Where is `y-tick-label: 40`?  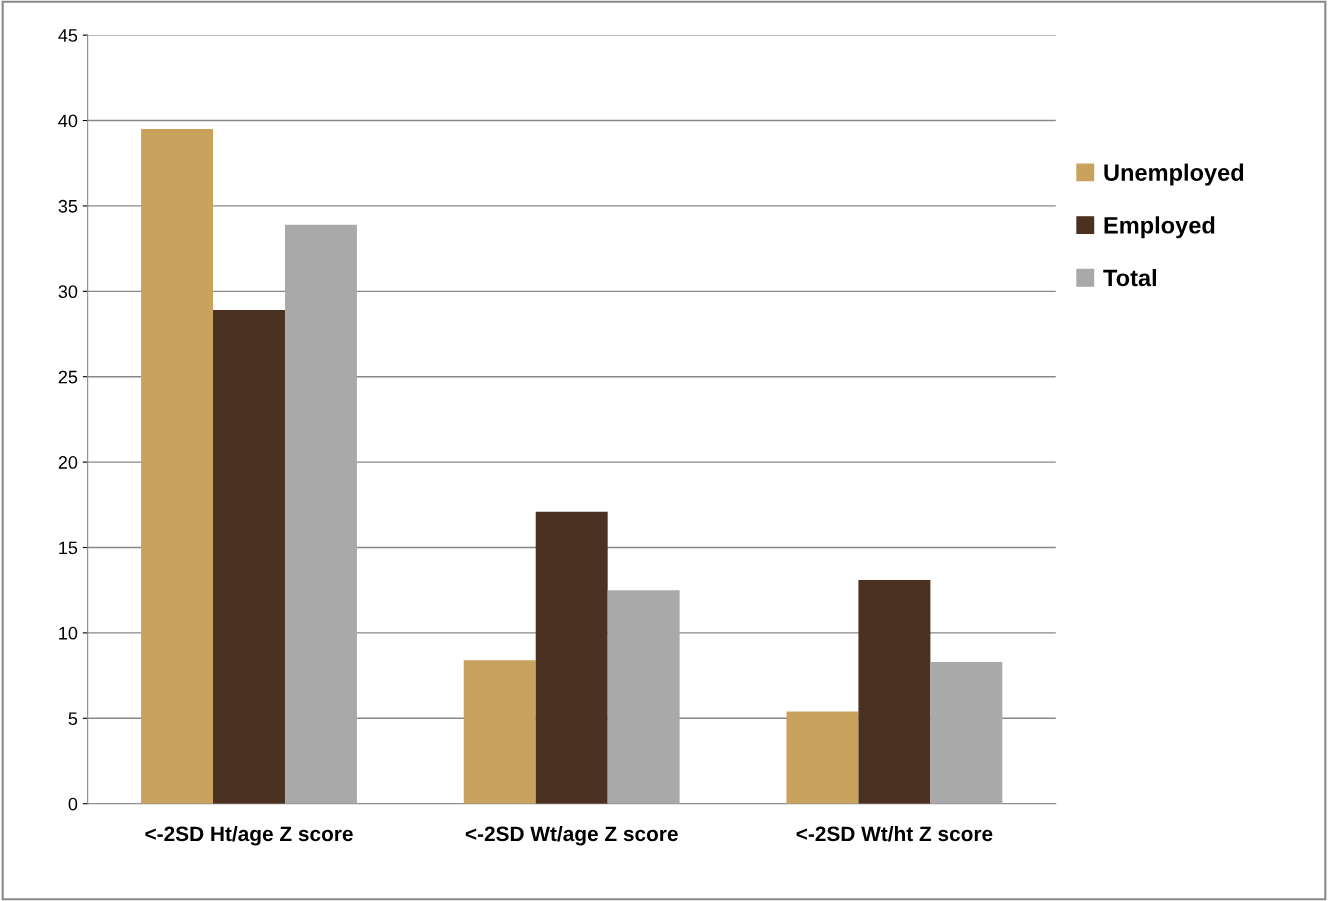
y-tick-label: 40 is located at coordinates (68, 121).